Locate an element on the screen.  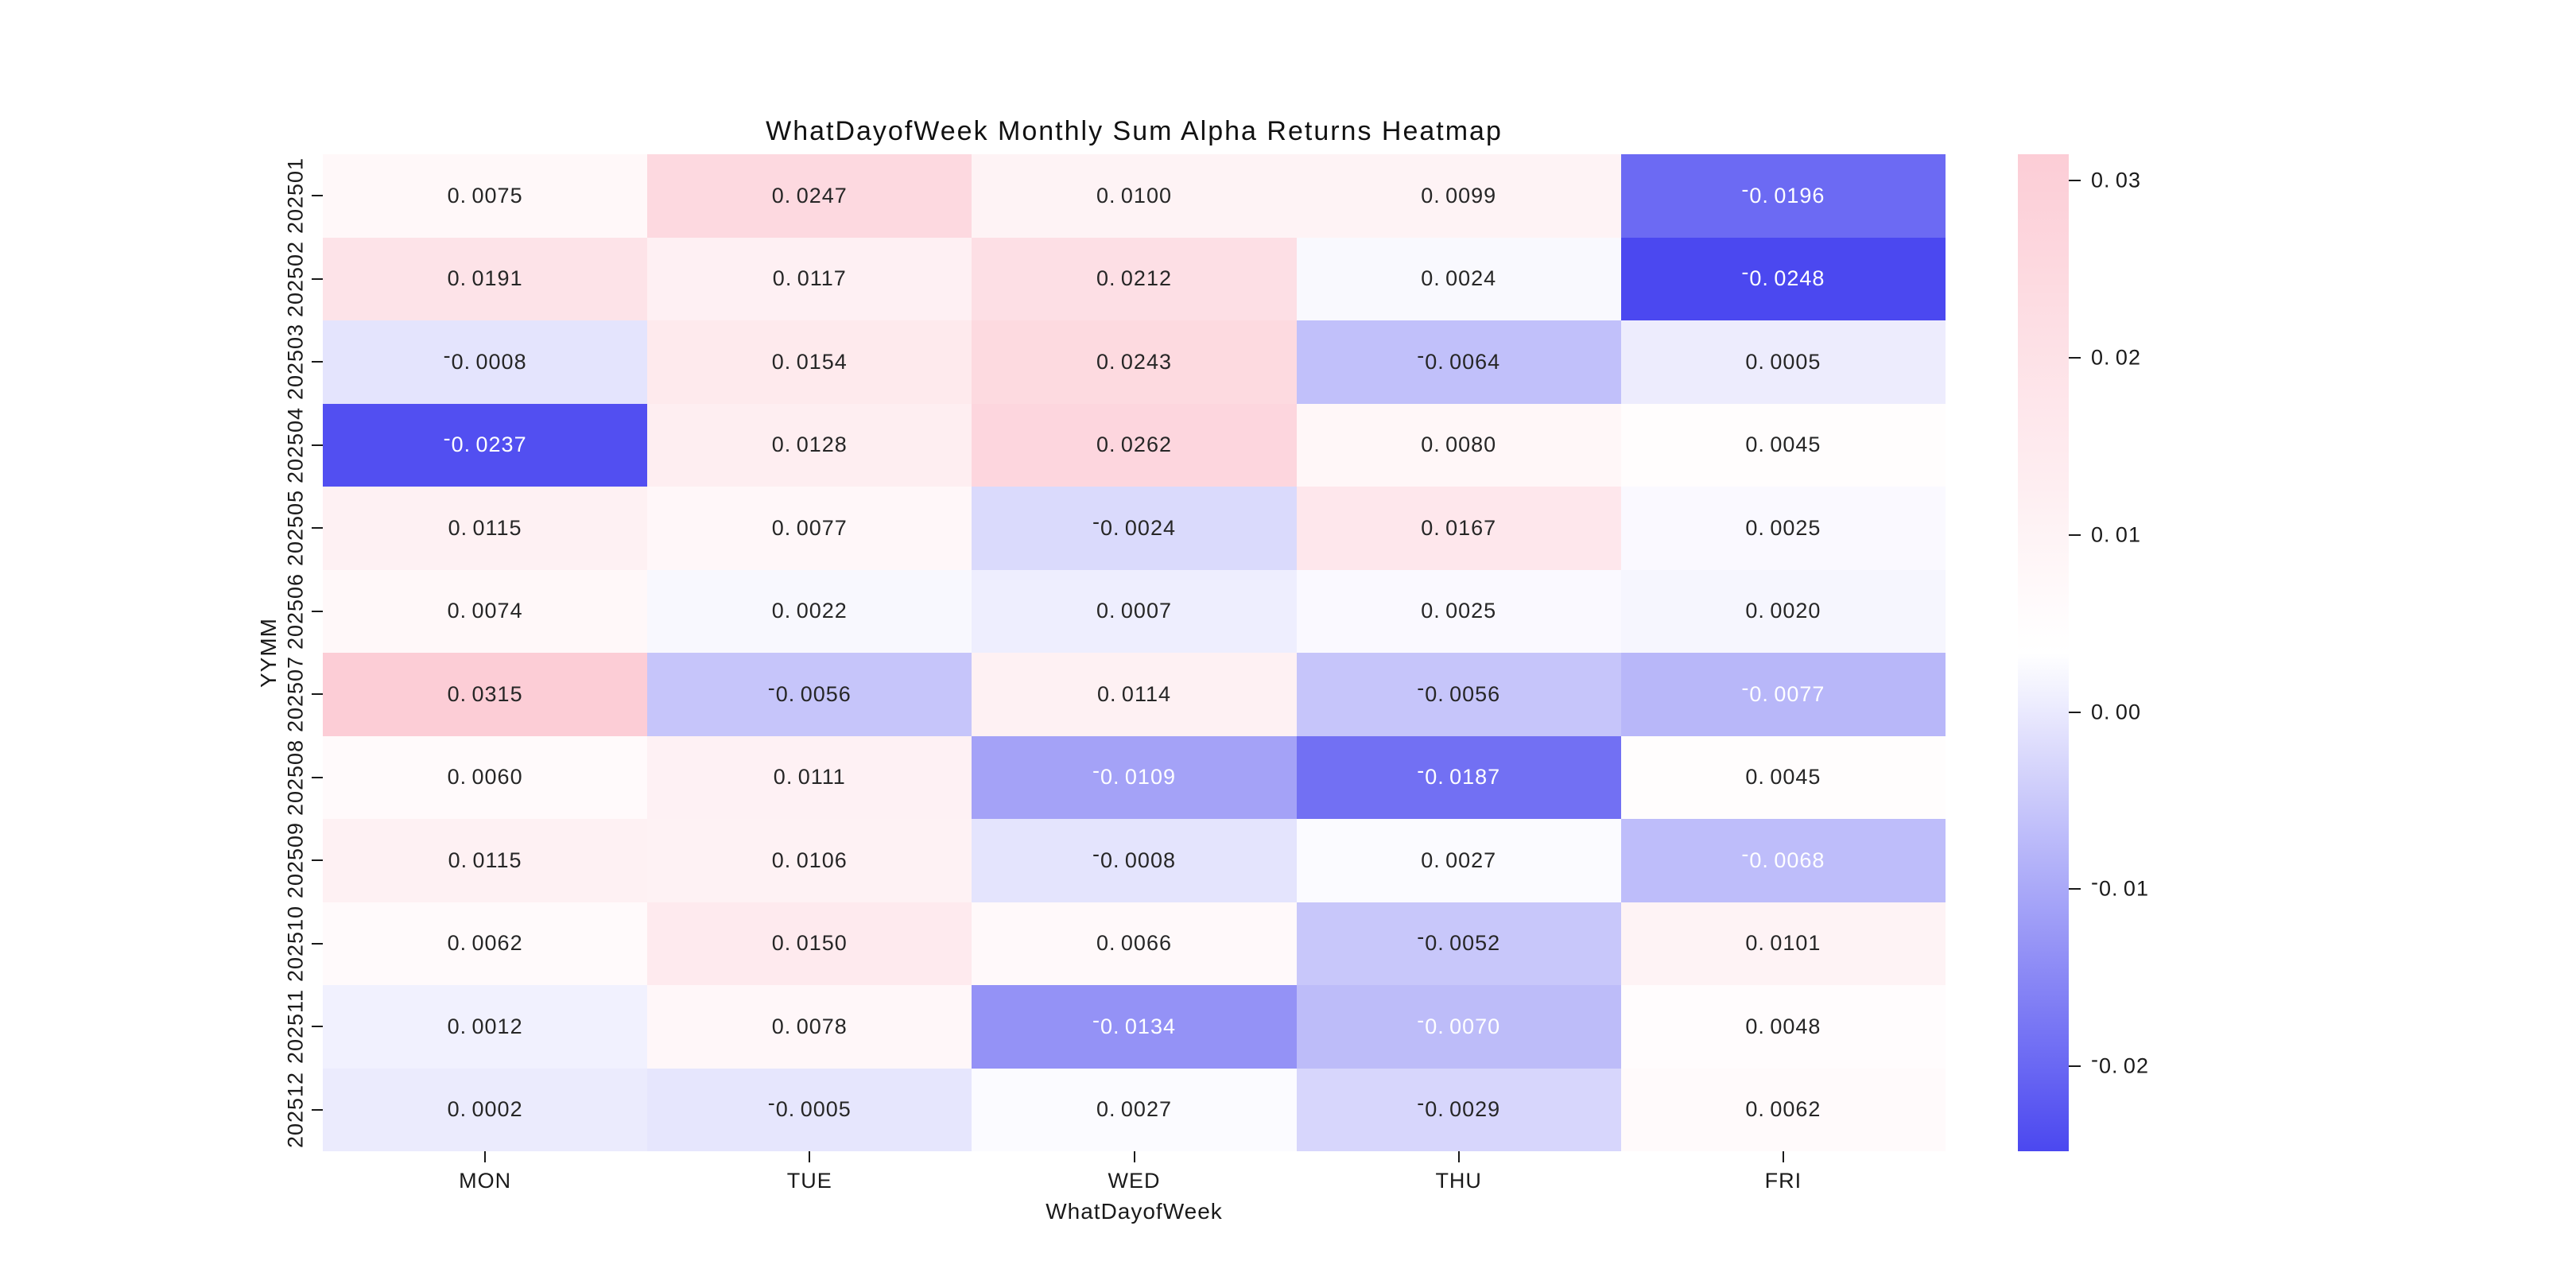
heatmap-cell-202503-MON: -0. 0008 is located at coordinates (485, 362).